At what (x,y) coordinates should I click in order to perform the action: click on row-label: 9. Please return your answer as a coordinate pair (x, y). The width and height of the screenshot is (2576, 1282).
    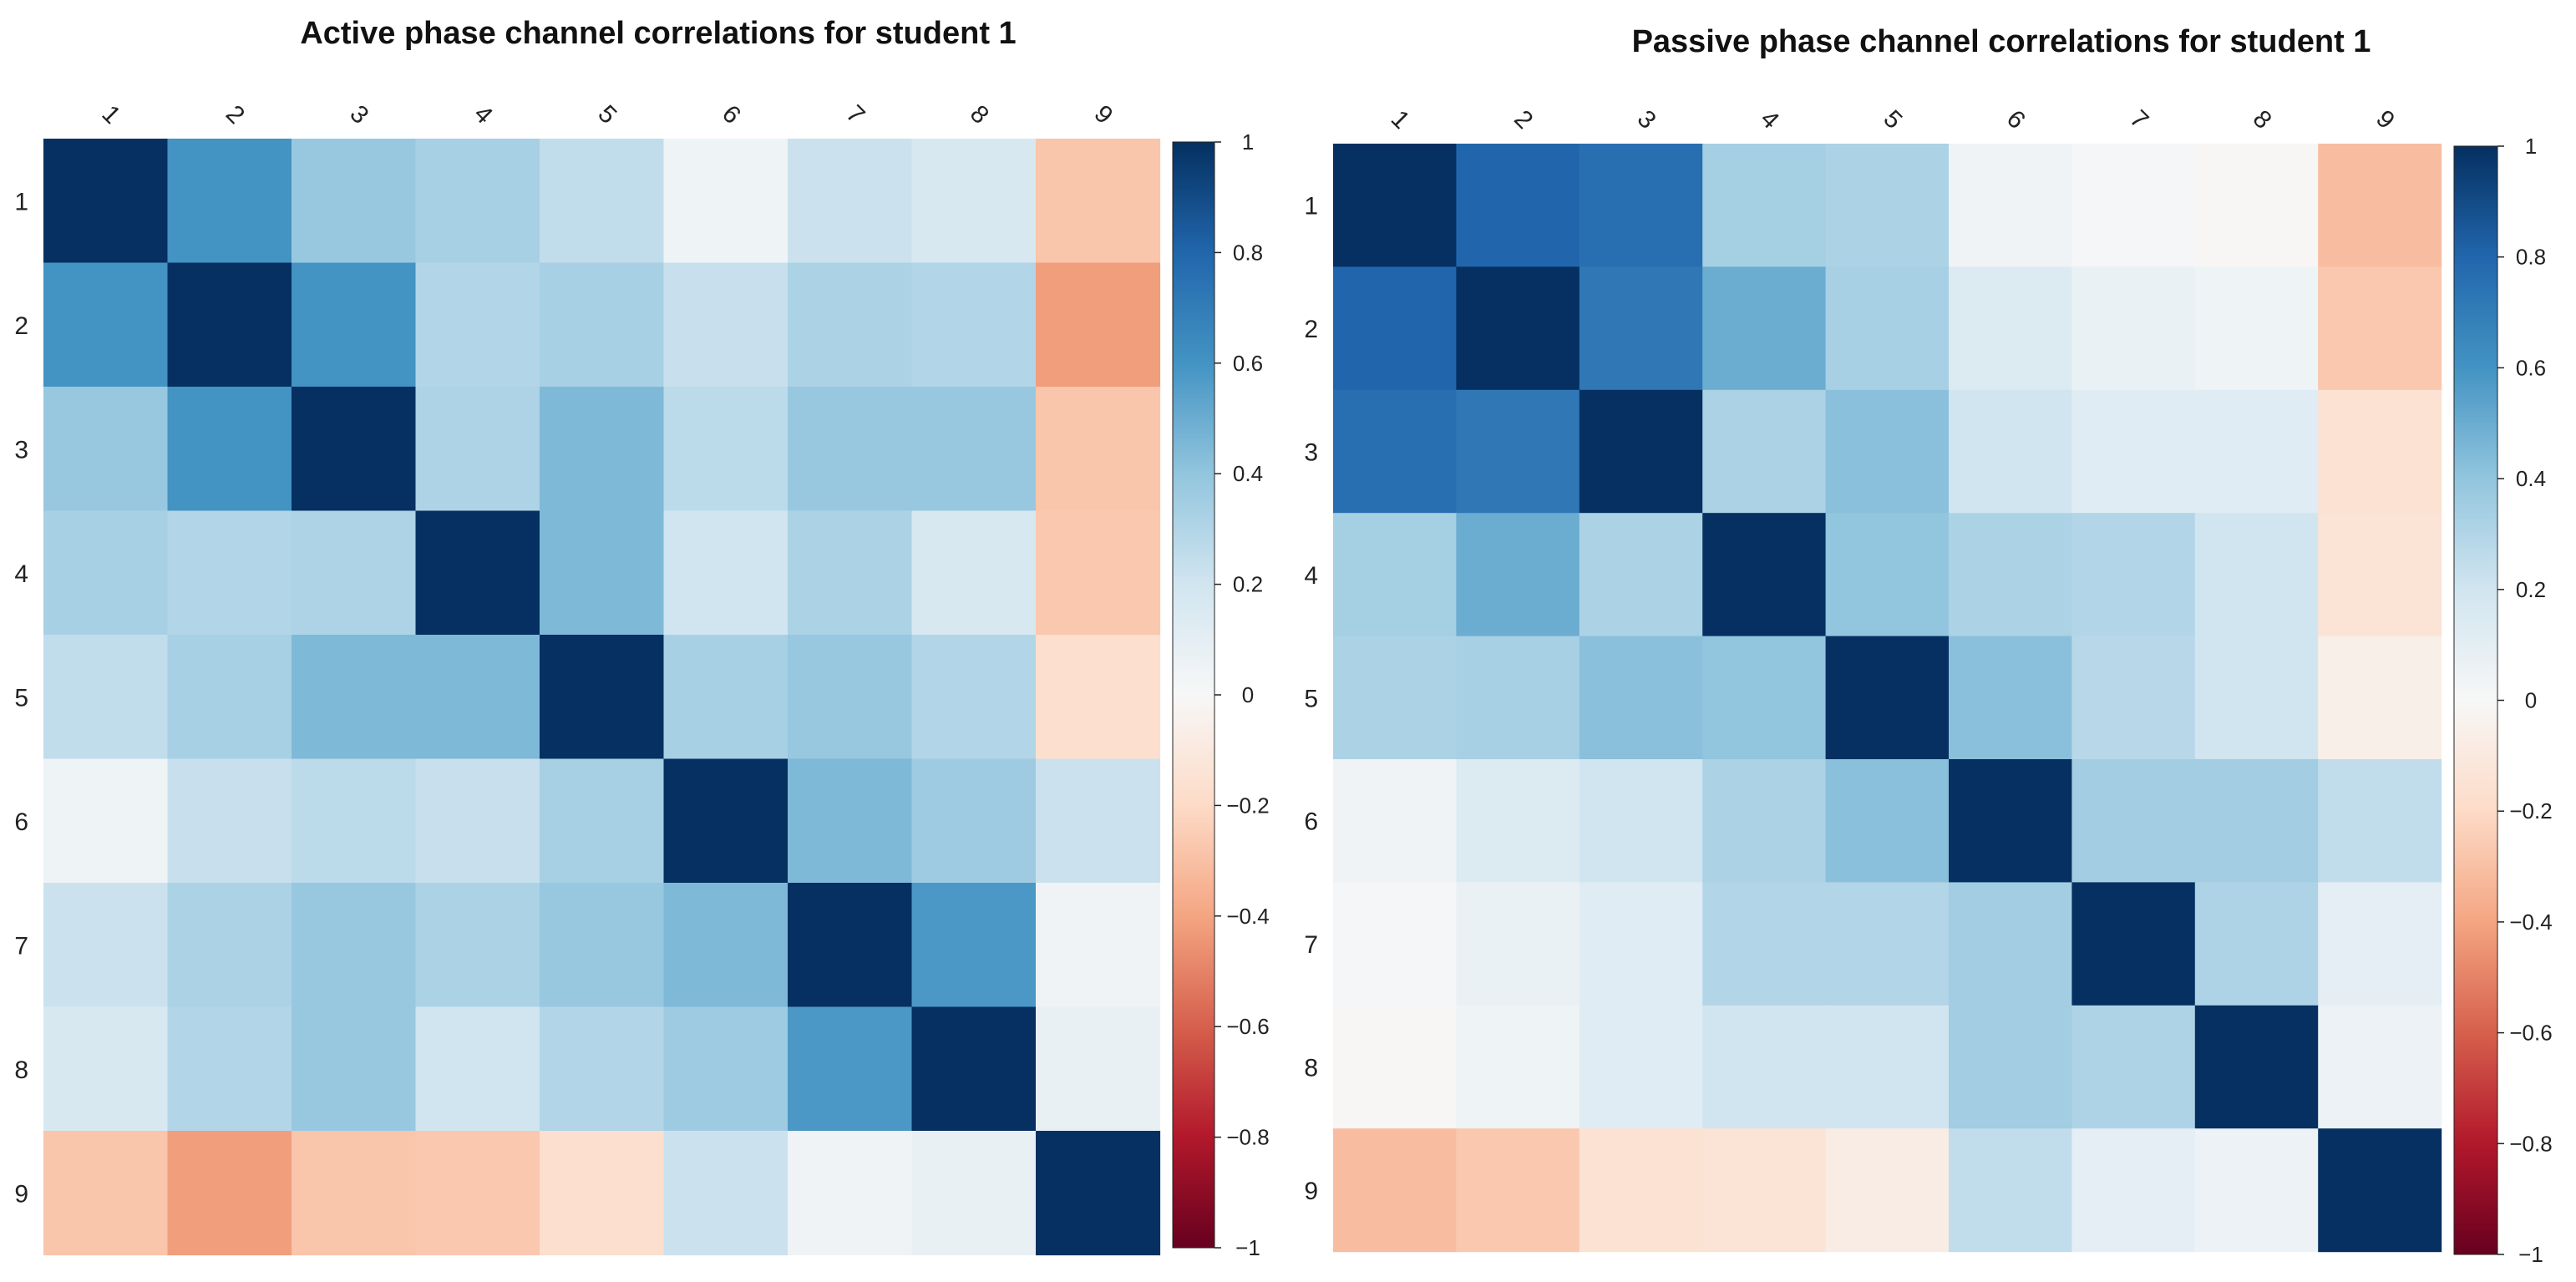
    Looking at the image, I should click on (21, 1194).